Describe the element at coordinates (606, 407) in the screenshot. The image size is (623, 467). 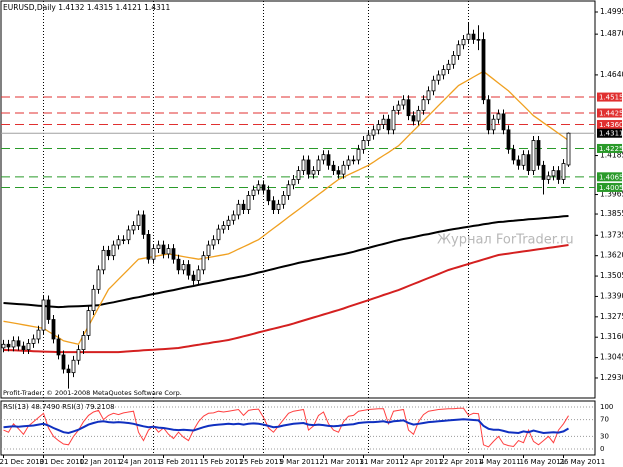
I see `y-tick-label: 100` at that location.